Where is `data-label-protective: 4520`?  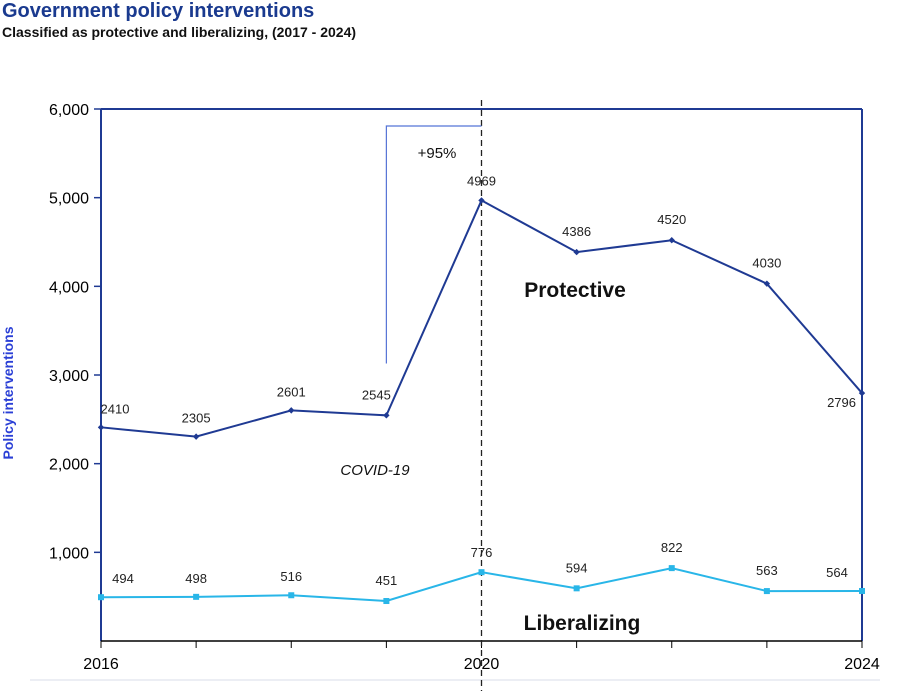 data-label-protective: 4520 is located at coordinates (671, 219).